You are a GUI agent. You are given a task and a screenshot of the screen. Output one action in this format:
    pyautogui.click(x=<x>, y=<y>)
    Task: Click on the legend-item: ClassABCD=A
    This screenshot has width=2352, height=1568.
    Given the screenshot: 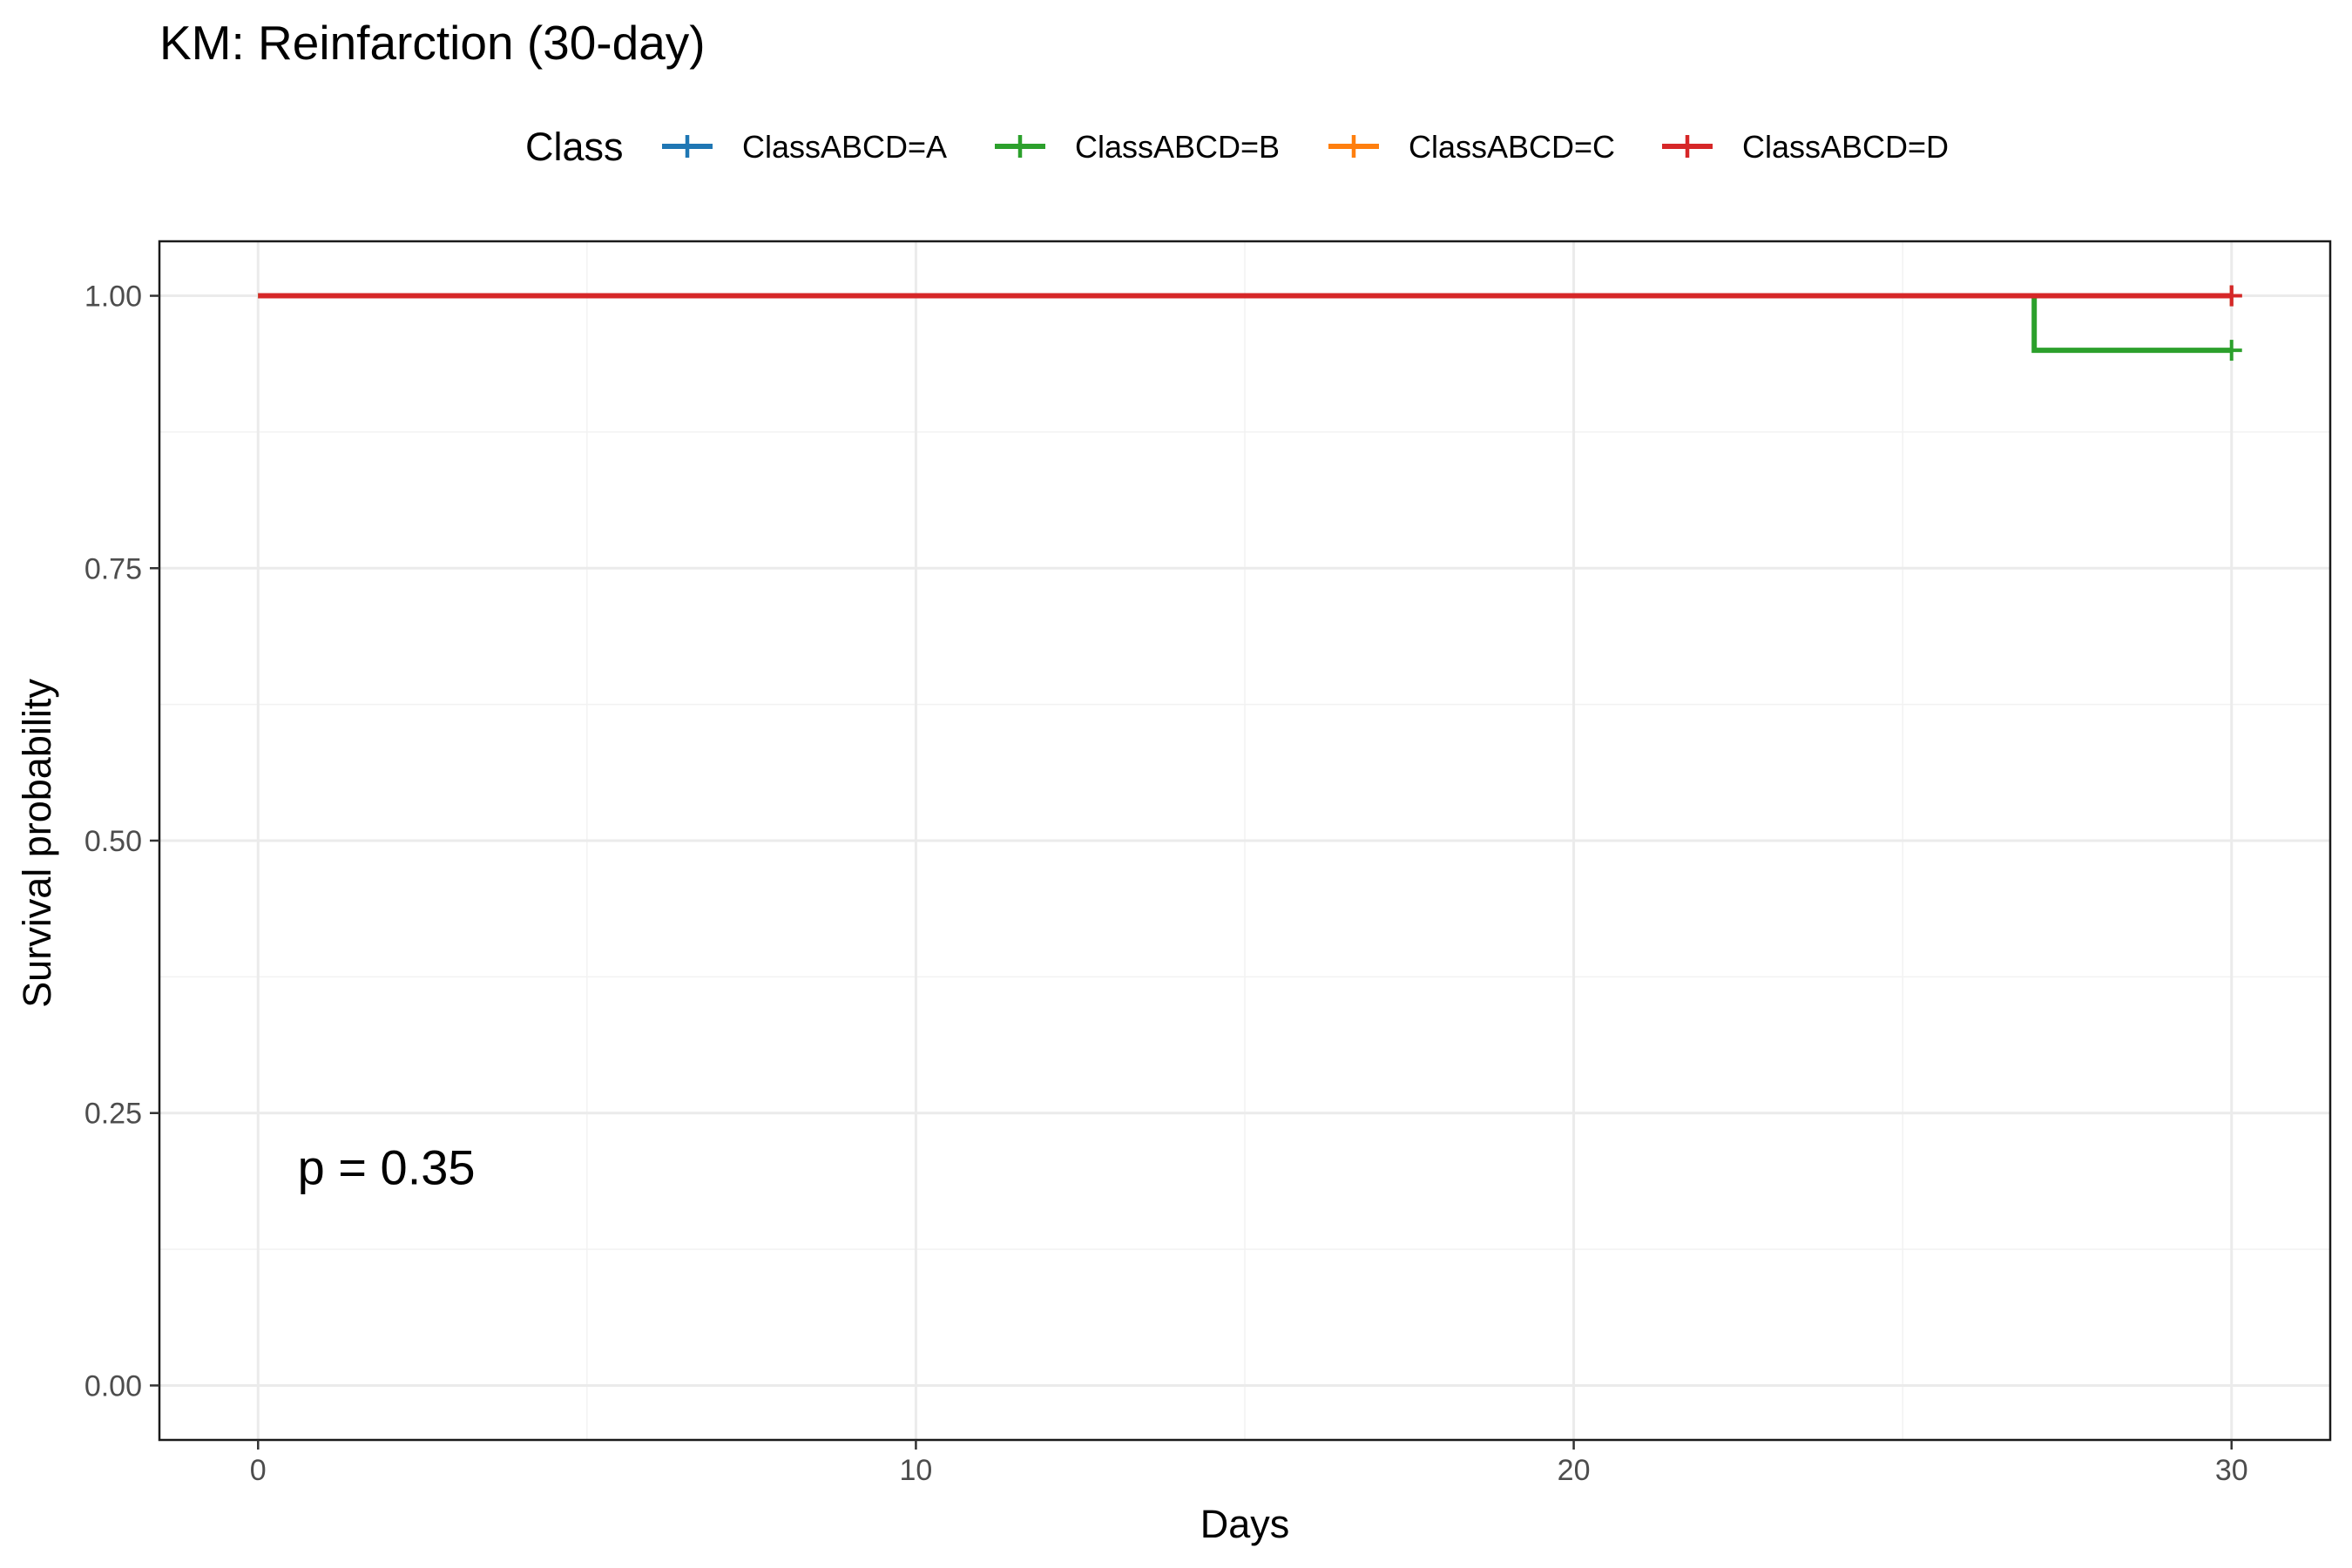 What is the action you would take?
    pyautogui.click(x=805, y=147)
    